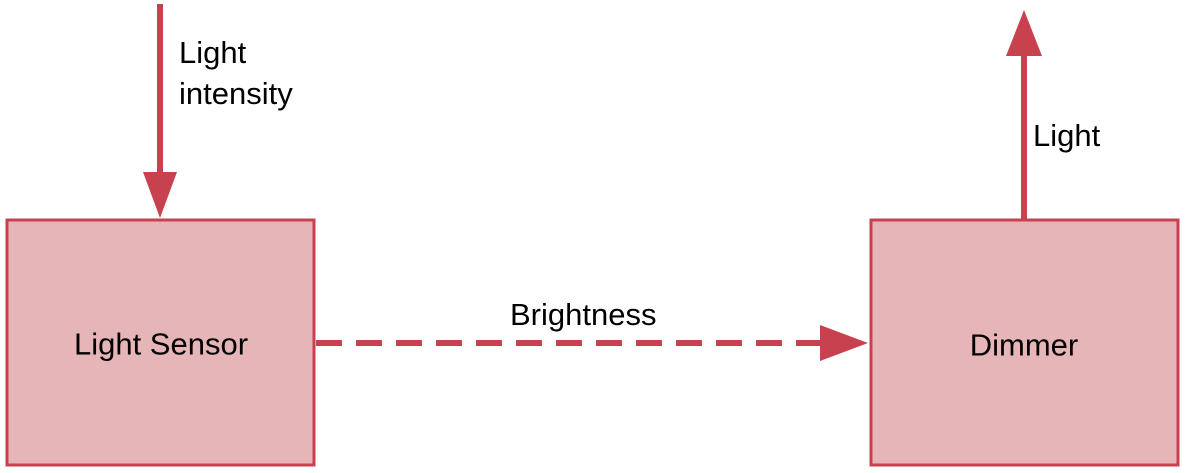 The image size is (1186, 473). Describe the element at coordinates (236, 93) in the screenshot. I see `light-intensity-label-line2: intensity` at that location.